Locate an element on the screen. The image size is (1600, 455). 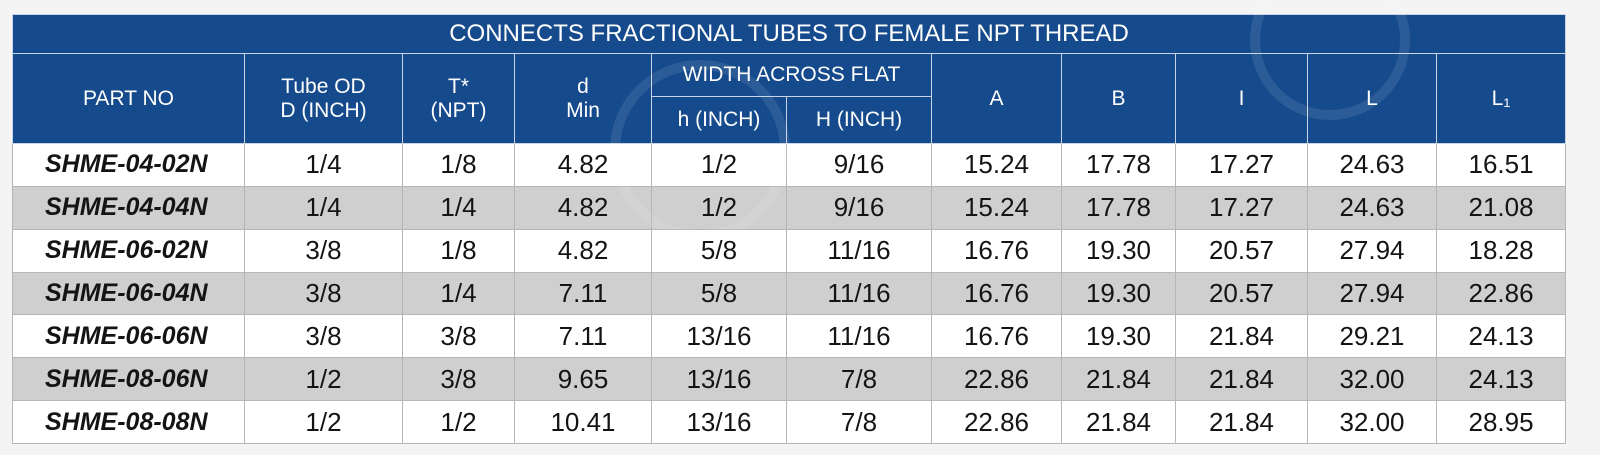
cell-l1: 18.28 is located at coordinates (1501, 250).